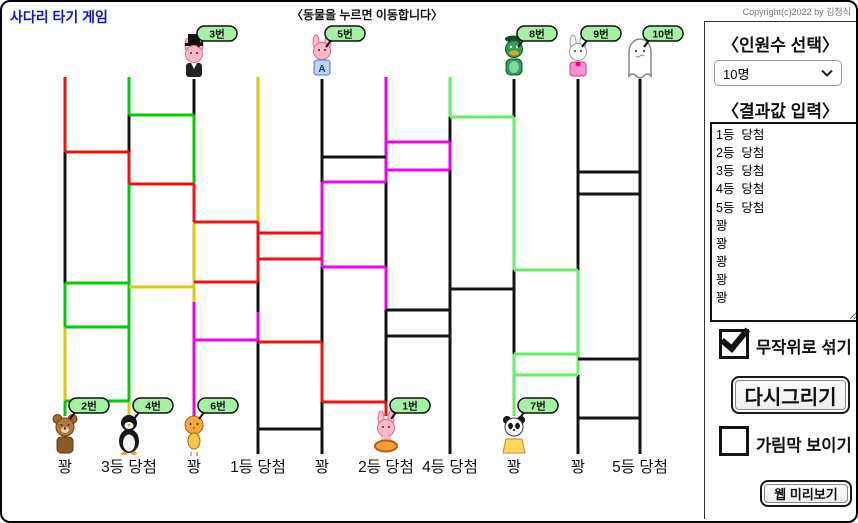  I want to click on number-badge: 4번, so click(153, 408).